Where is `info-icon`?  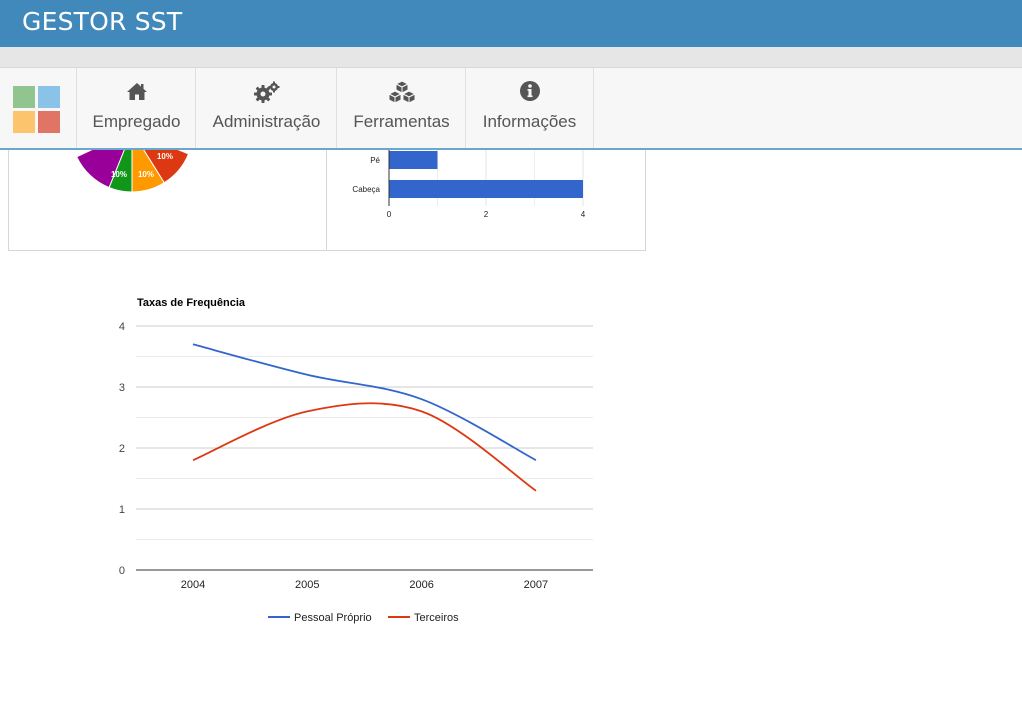 info-icon is located at coordinates (529, 93).